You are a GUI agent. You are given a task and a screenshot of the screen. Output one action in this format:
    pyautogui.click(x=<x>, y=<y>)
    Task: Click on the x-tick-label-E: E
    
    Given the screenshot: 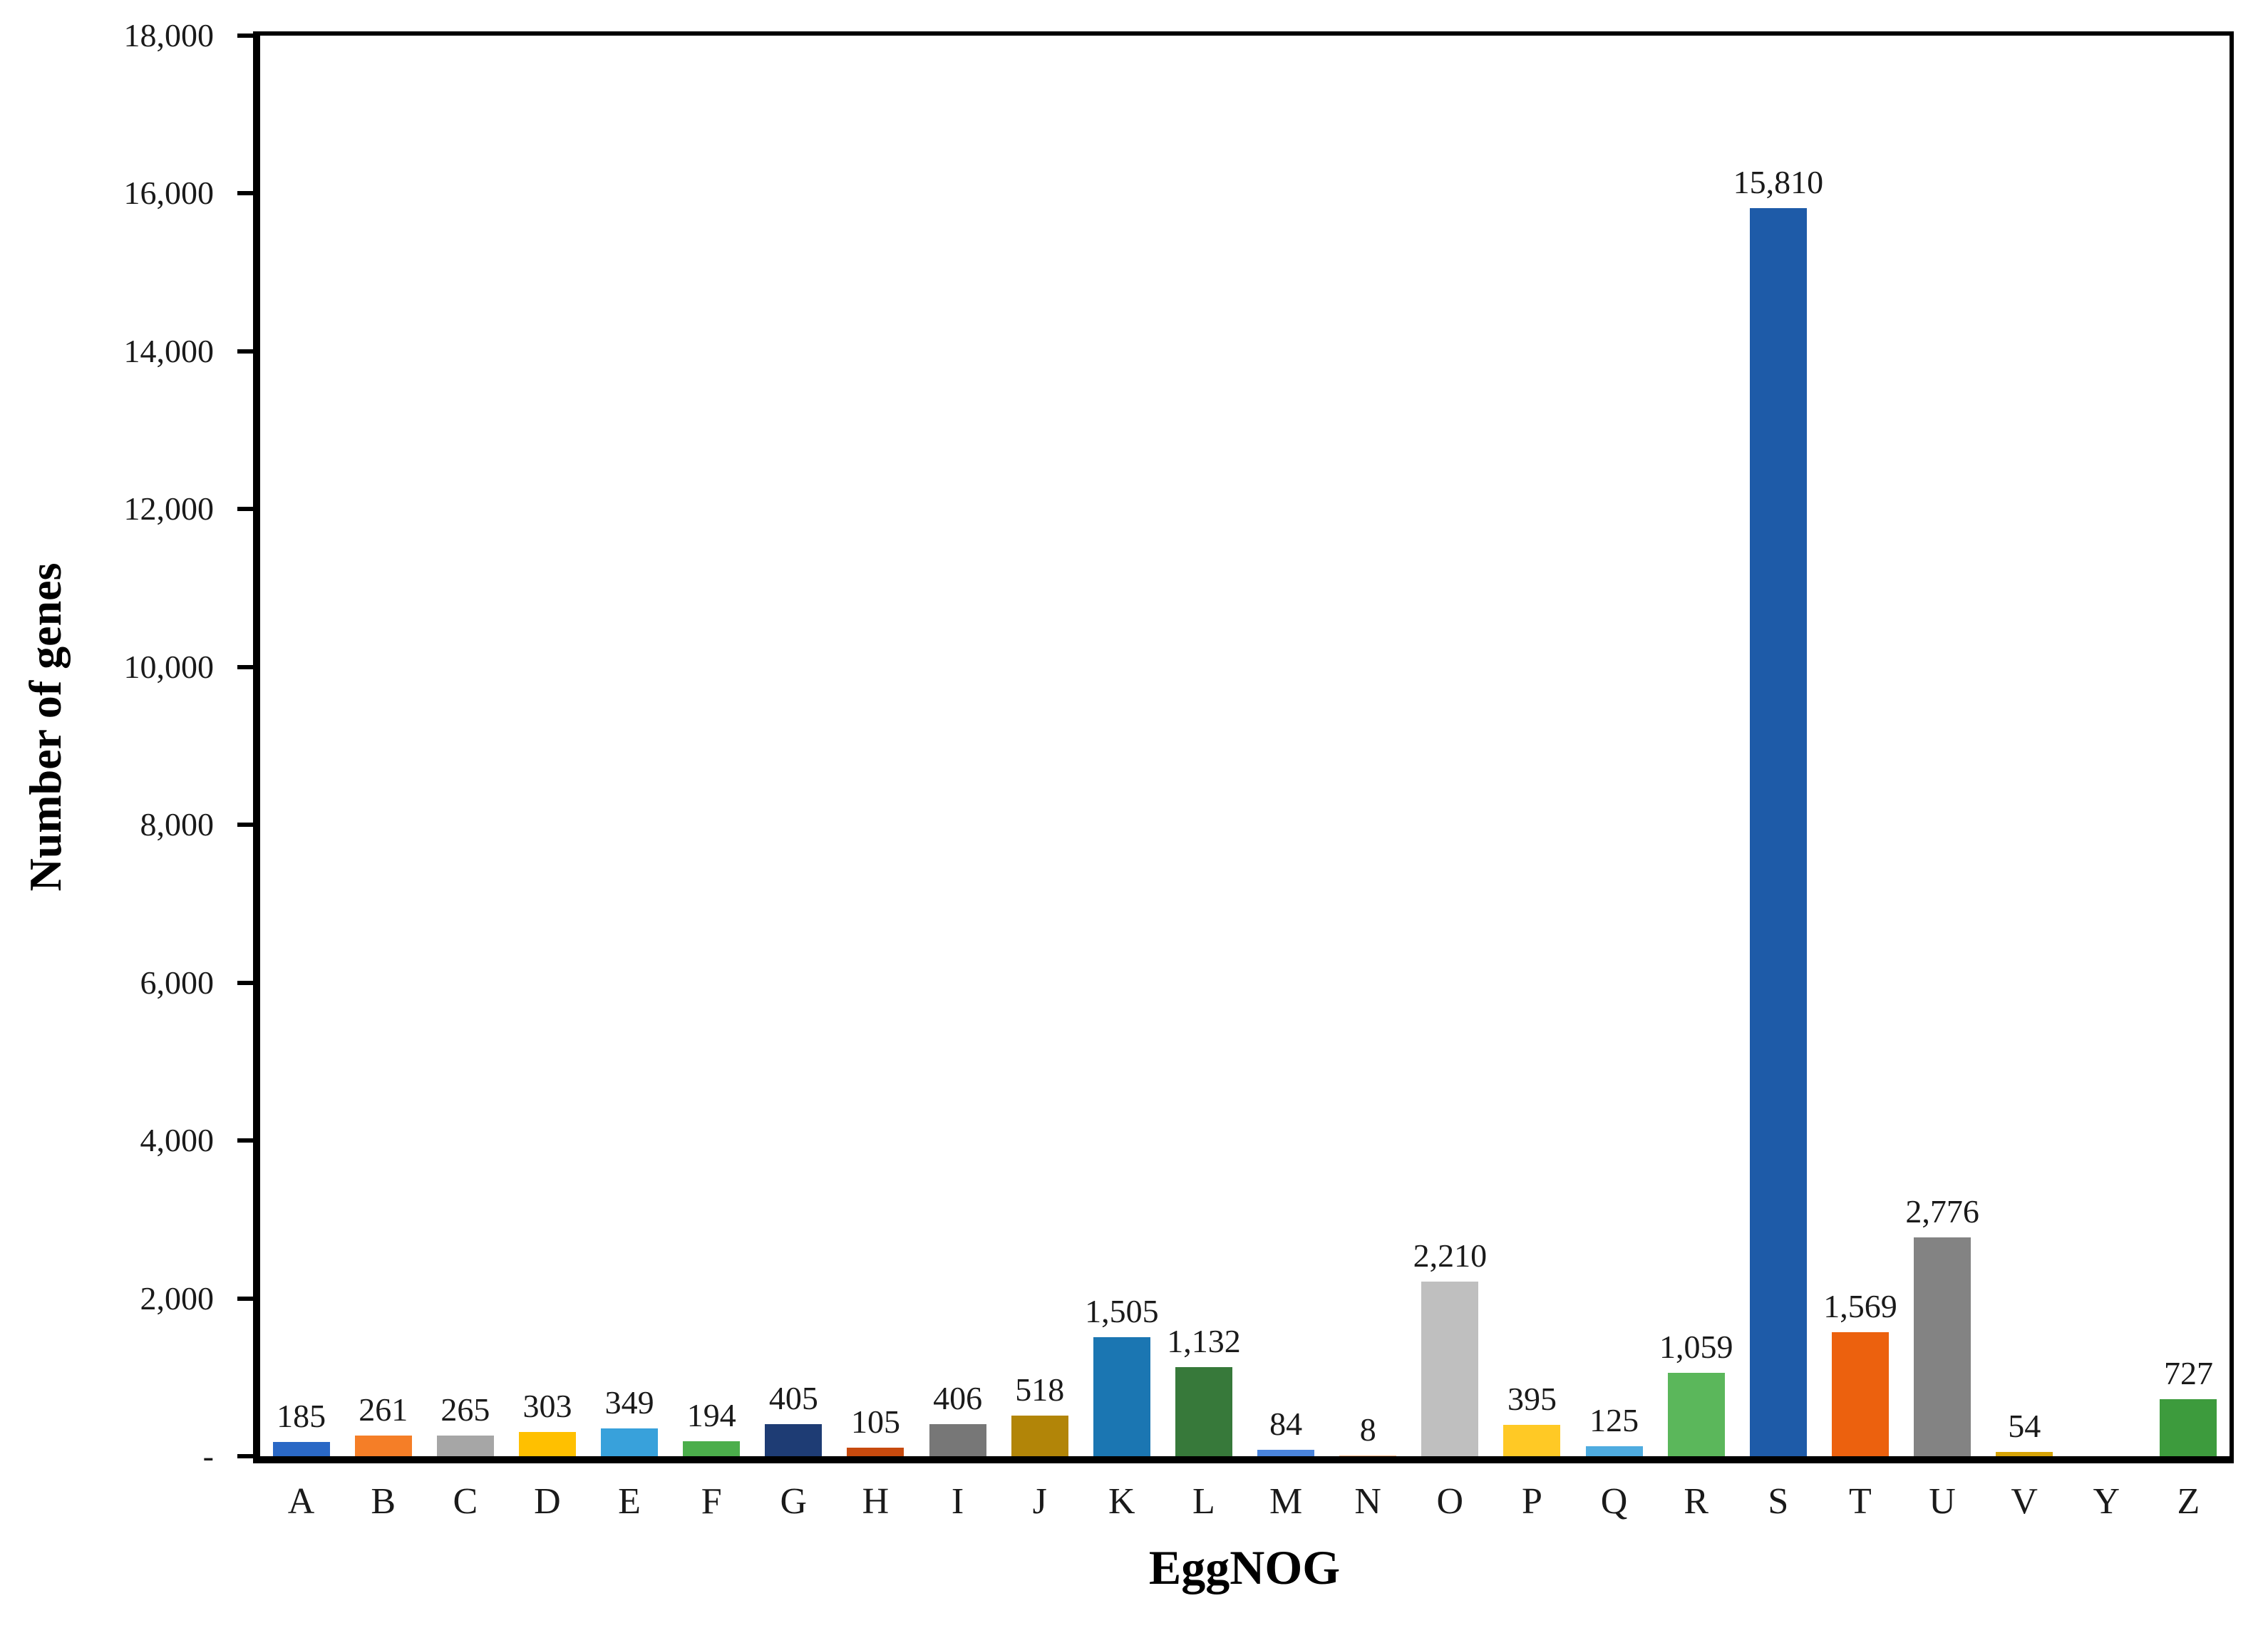 What is the action you would take?
    pyautogui.click(x=629, y=1501)
    